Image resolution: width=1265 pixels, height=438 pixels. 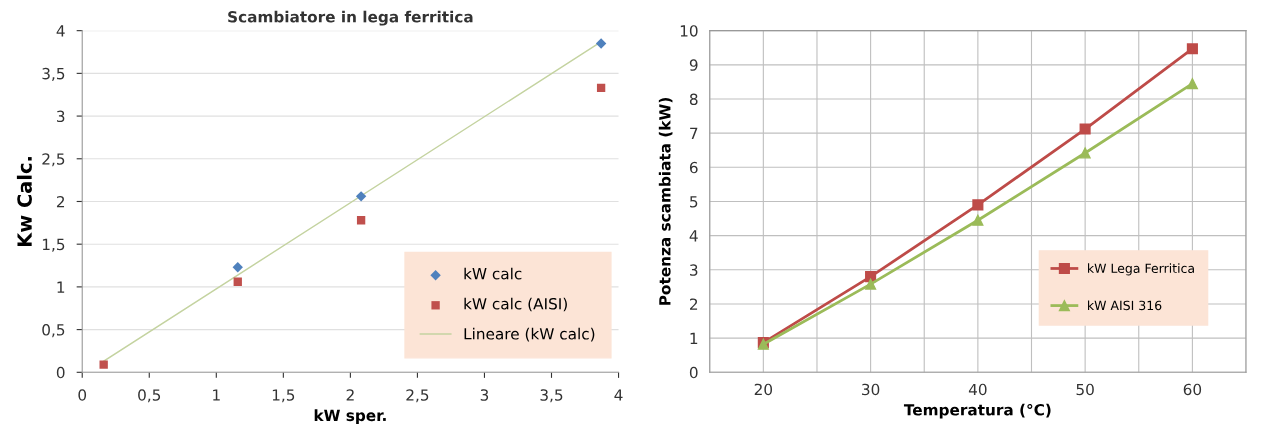 What do you see at coordinates (53, 245) in the screenshot?
I see `y-tick-label: 1,5` at bounding box center [53, 245].